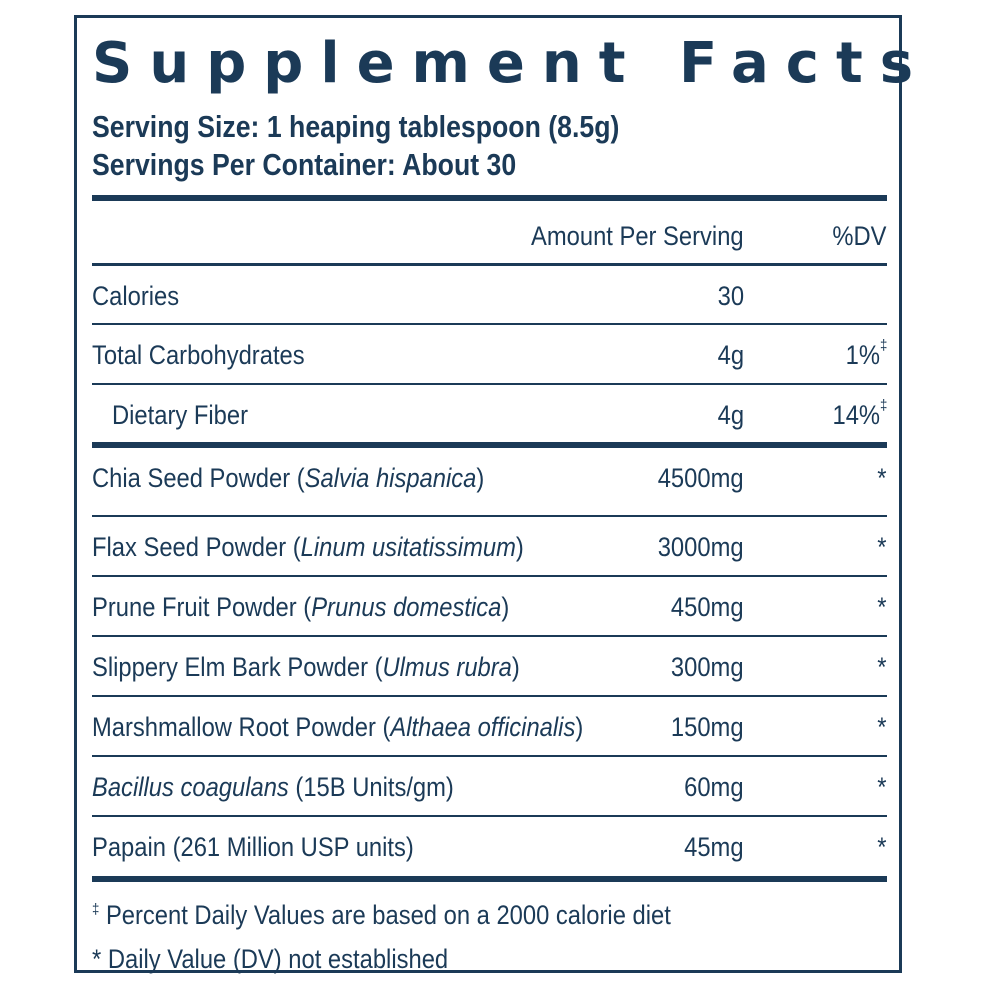  What do you see at coordinates (489, 355) in the screenshot?
I see `nutrient-row-total-carbohydrates: Total Carbohydrates 4g 1%‡` at bounding box center [489, 355].